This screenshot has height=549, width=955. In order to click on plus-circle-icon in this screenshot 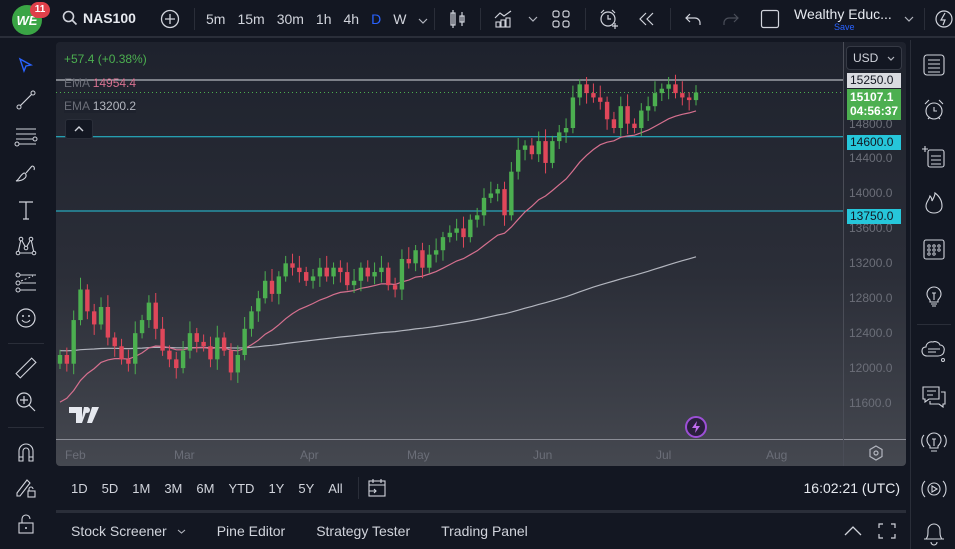, I will do `click(170, 19)`.